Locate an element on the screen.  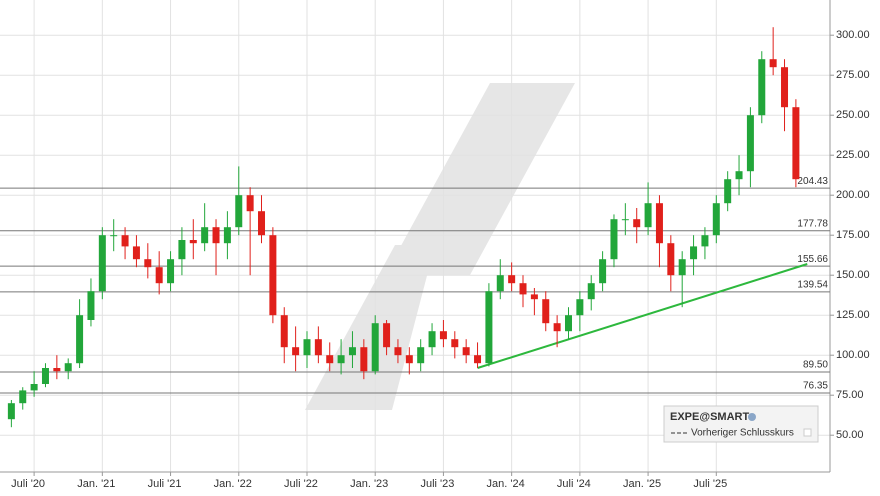
x-tick-label: Jan. '22 is located at coordinates (233, 484).